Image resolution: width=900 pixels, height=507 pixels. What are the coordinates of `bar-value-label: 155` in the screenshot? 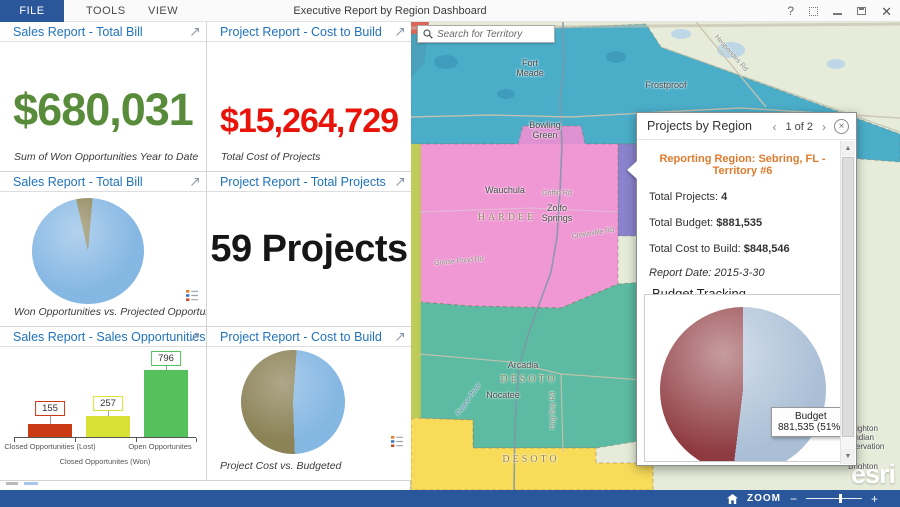 It's located at (50, 408).